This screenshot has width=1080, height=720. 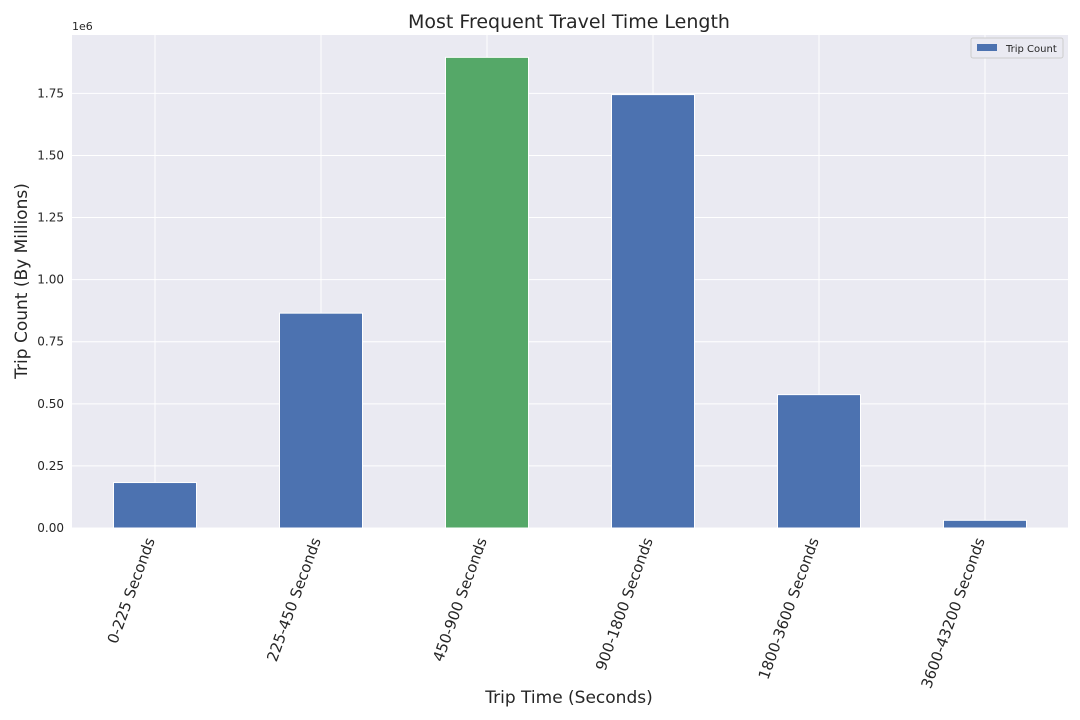 I want to click on y-tick-label: 0.50, so click(x=50, y=404).